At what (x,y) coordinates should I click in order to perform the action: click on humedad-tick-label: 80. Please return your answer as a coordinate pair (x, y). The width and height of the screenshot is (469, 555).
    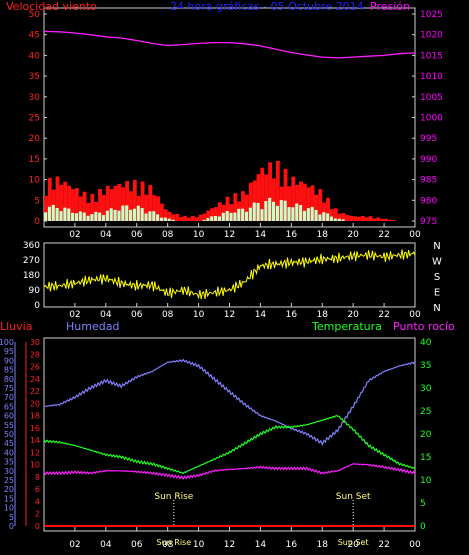
    Looking at the image, I should click on (9, 379).